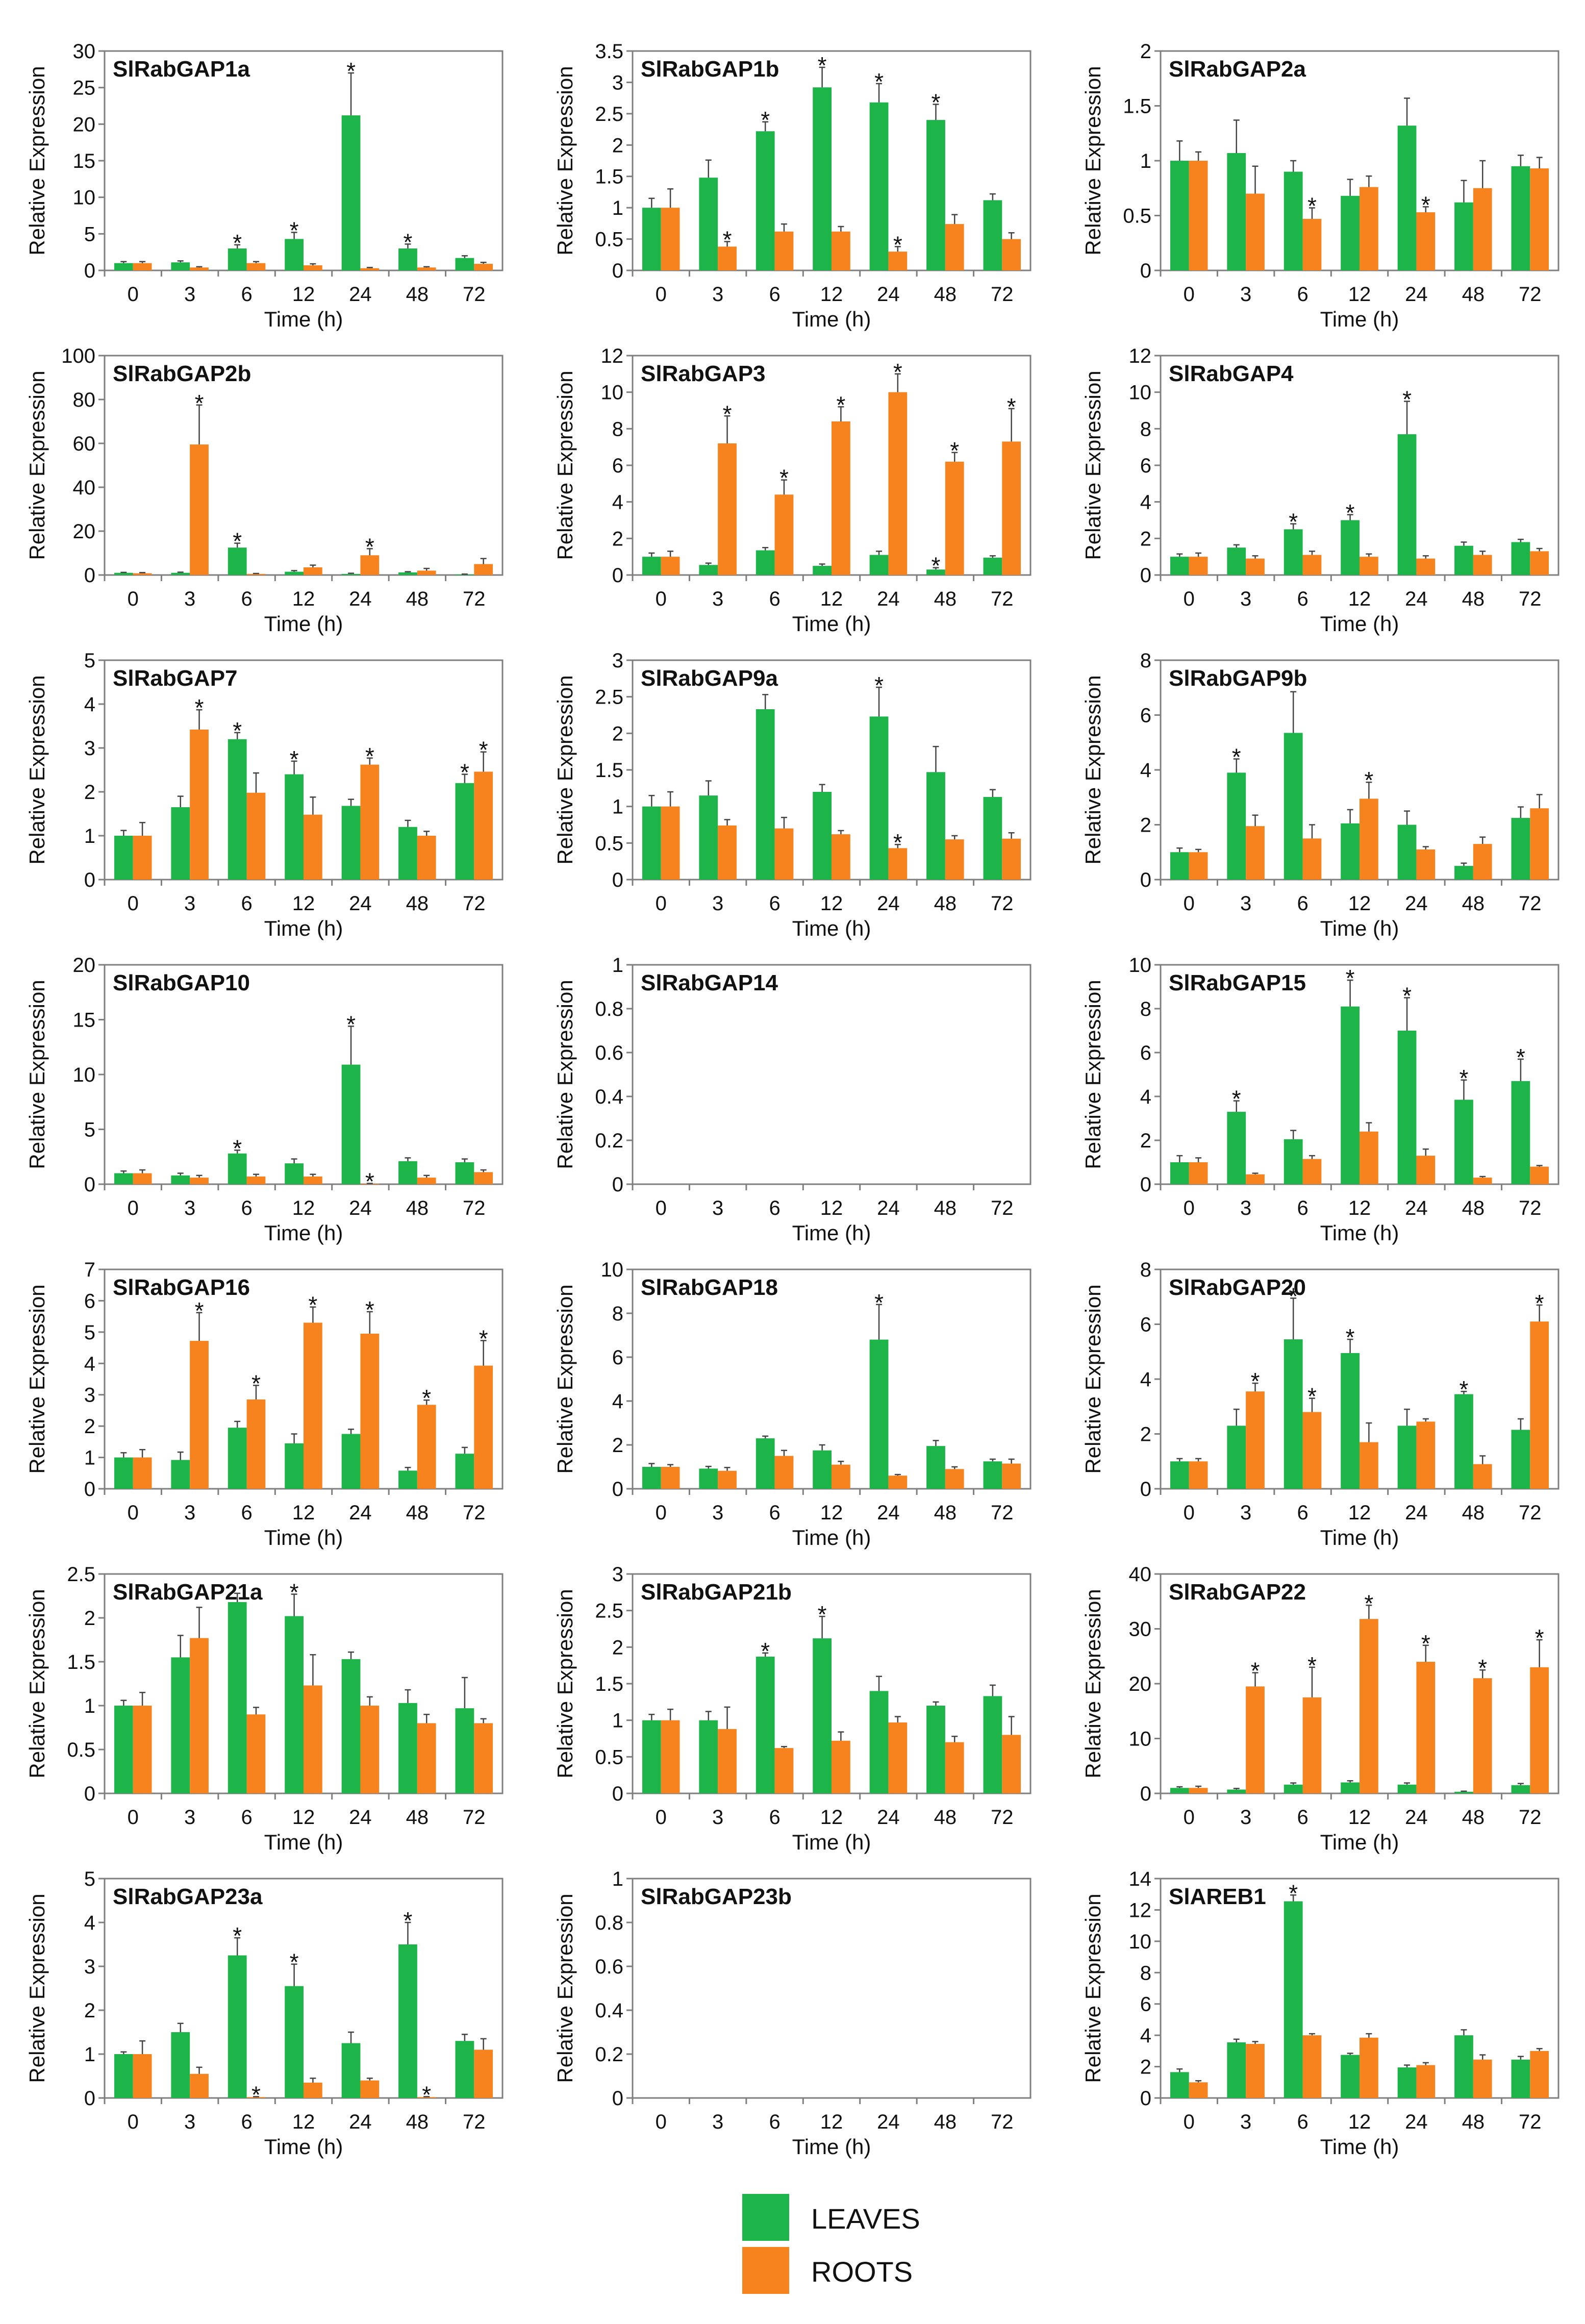 This screenshot has width=1585, height=2324. Describe the element at coordinates (133, 1208) in the screenshot. I see `x-tick-label: 0` at that location.